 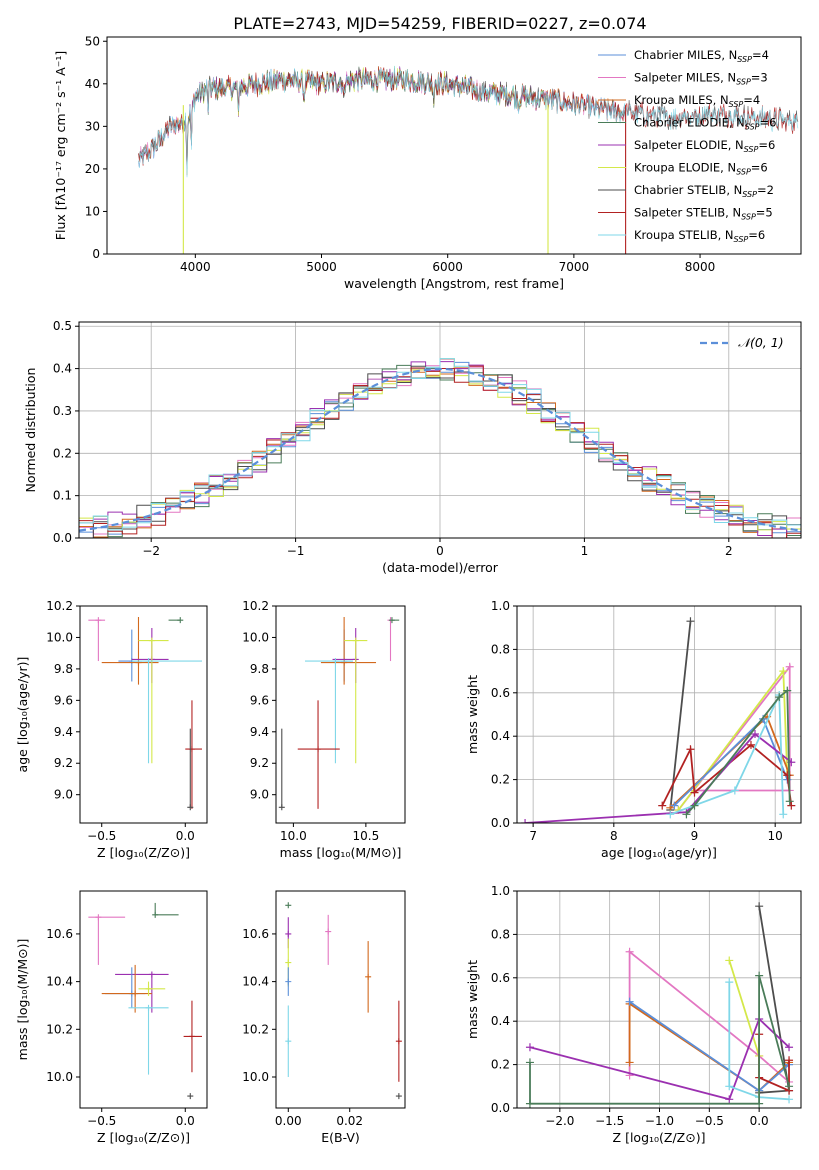 What do you see at coordinates (59, 982) in the screenshot?
I see `y-tick-label: 10.4` at bounding box center [59, 982].